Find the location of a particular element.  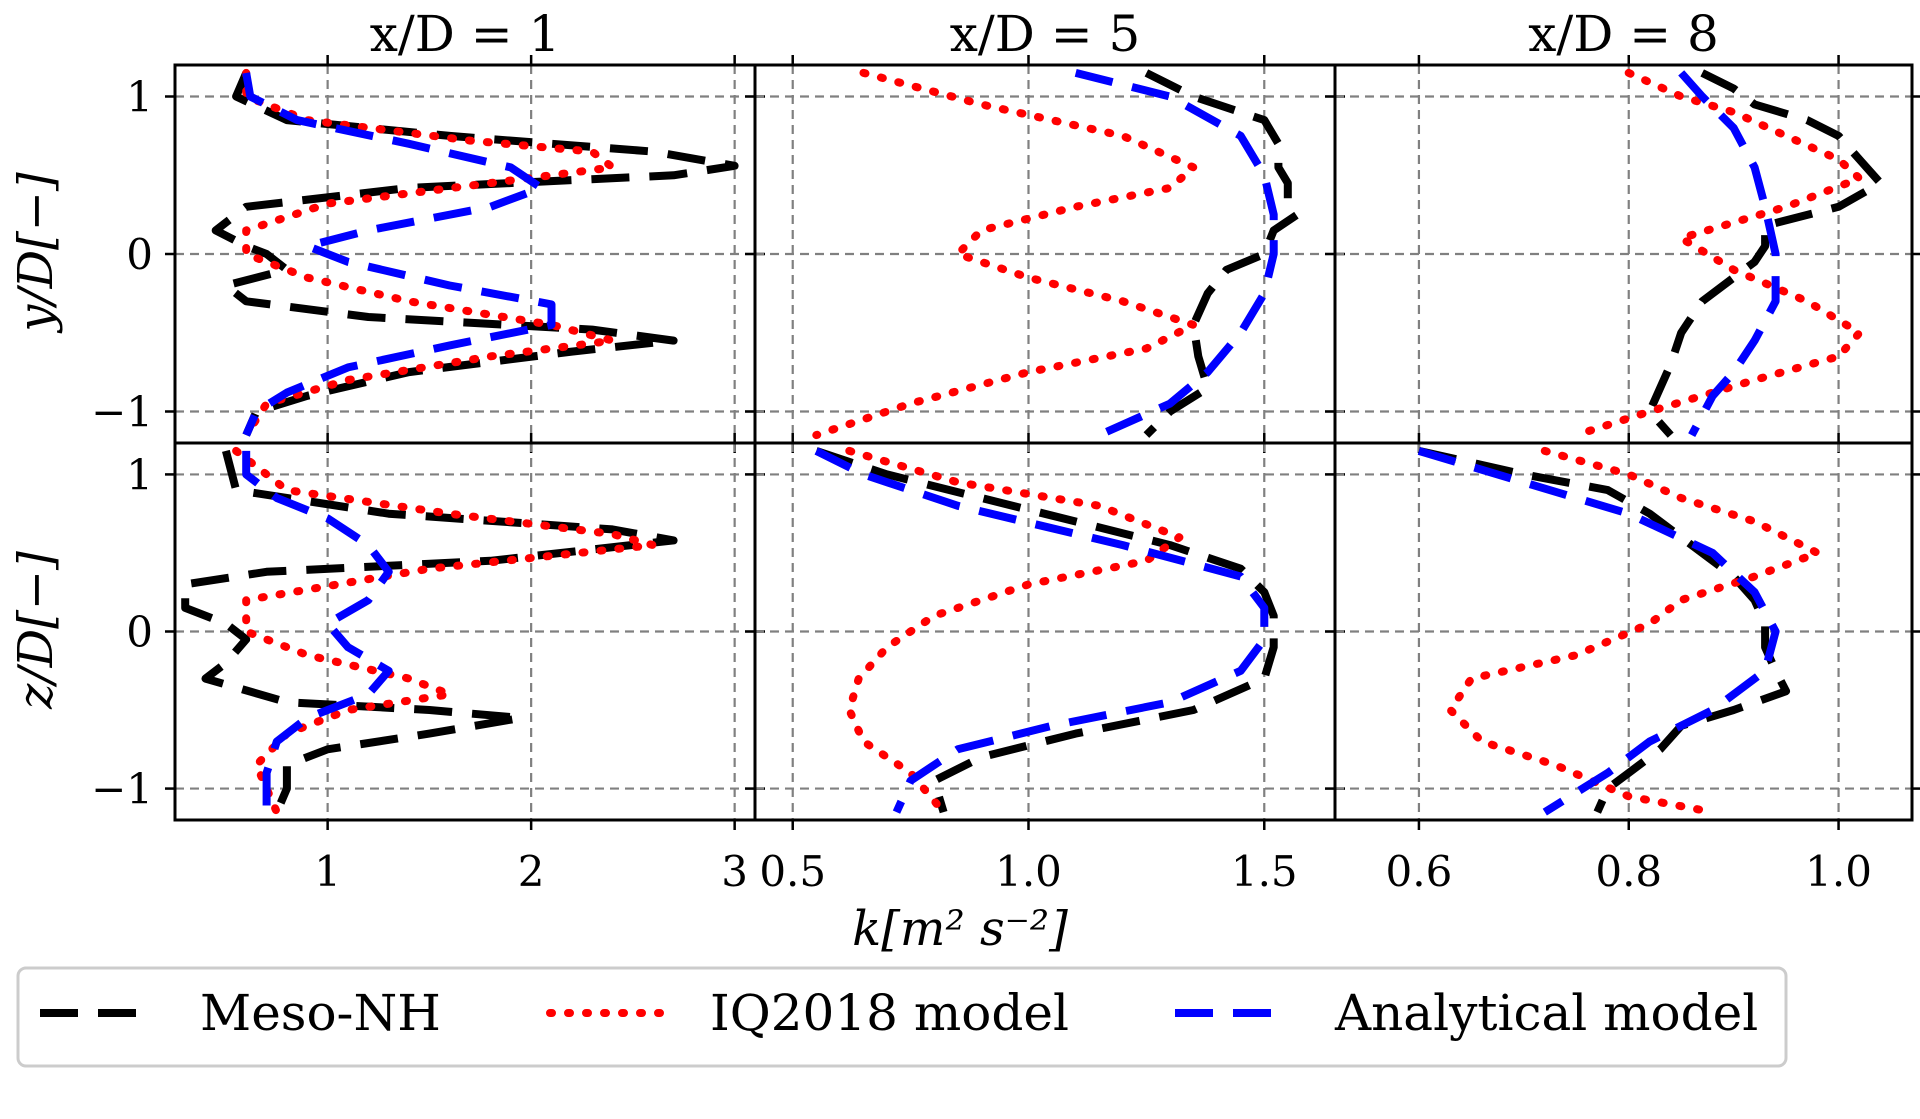

x-tick-label: 0.5 is located at coordinates (792, 871).